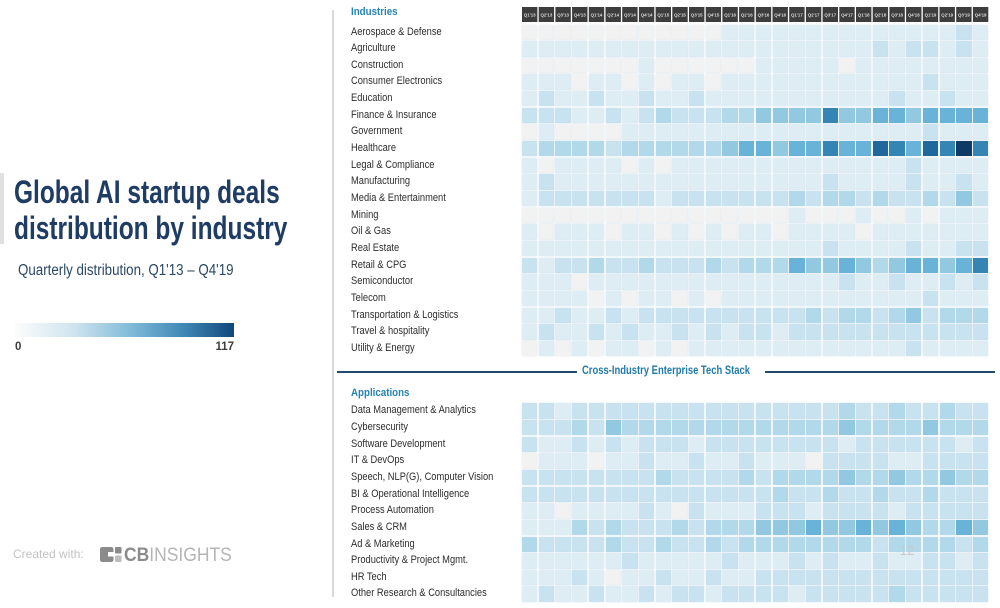  What do you see at coordinates (747, 15) in the screenshot?
I see `svg-text: Q2'16` at bounding box center [747, 15].